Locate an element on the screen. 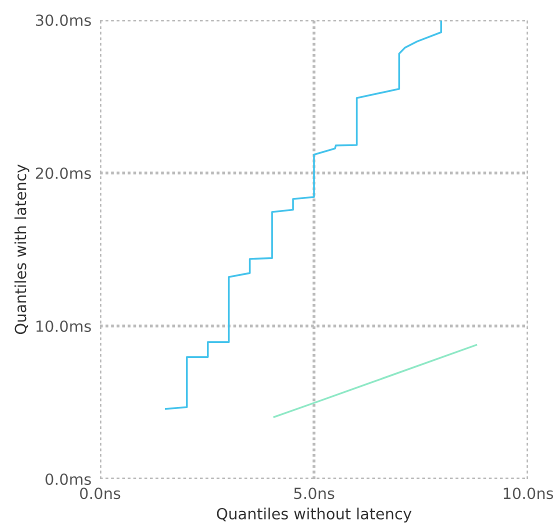 Image resolution: width=553 pixels, height=530 pixels. y-tick-label: 10.0ms is located at coordinates (63, 326).